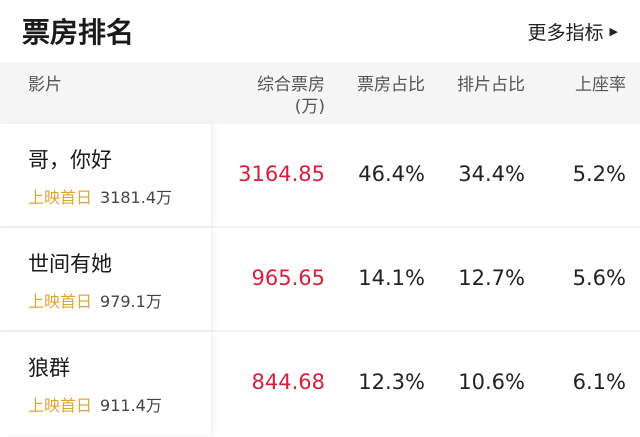 Image resolution: width=640 pixels, height=437 pixels. Describe the element at coordinates (491, 174) in the screenshot. I see `screen-share: 34.4%` at that location.